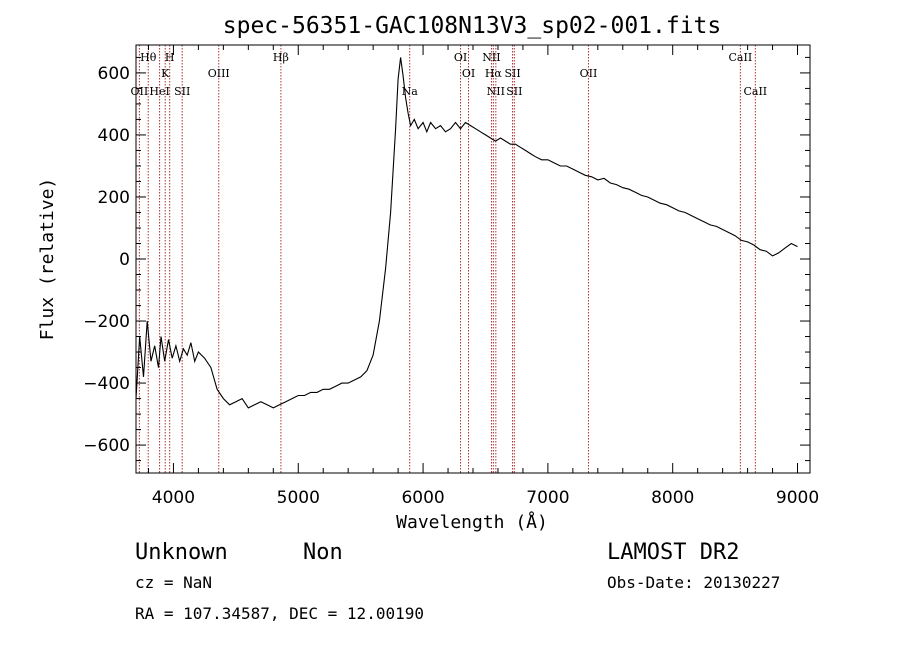 This screenshot has height=649, width=900. Describe the element at coordinates (47, 259) in the screenshot. I see `y-axis-label: Flux (relative)` at that location.